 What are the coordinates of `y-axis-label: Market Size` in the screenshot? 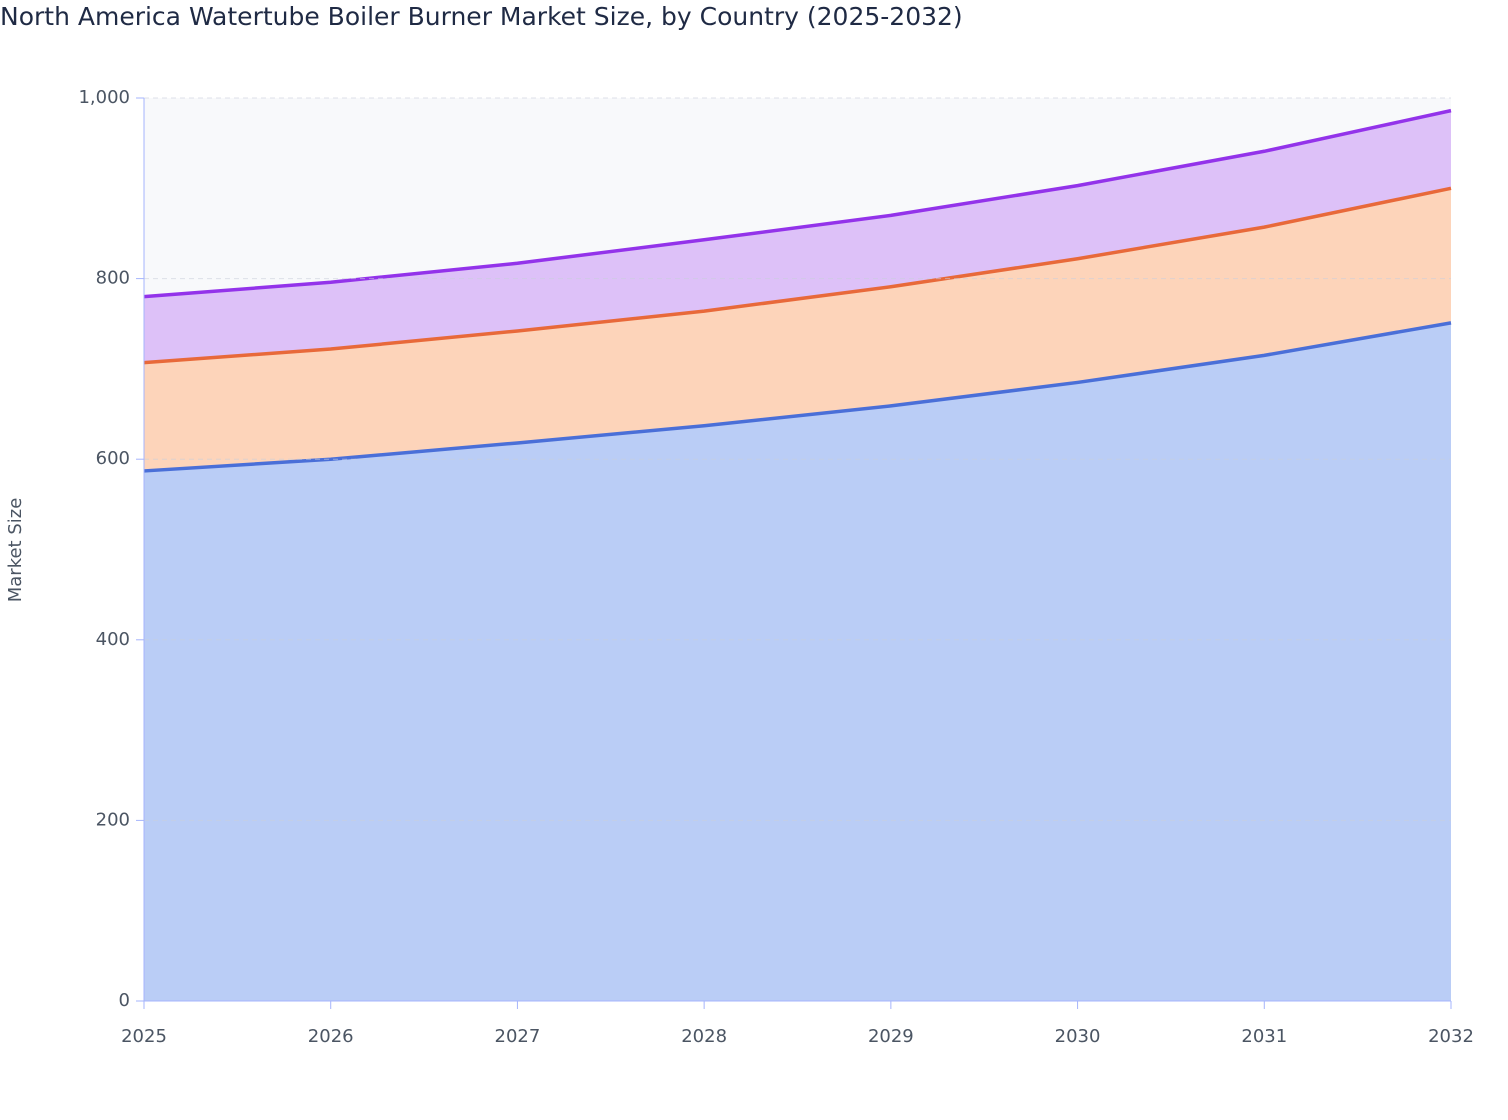 It's located at (15, 550).